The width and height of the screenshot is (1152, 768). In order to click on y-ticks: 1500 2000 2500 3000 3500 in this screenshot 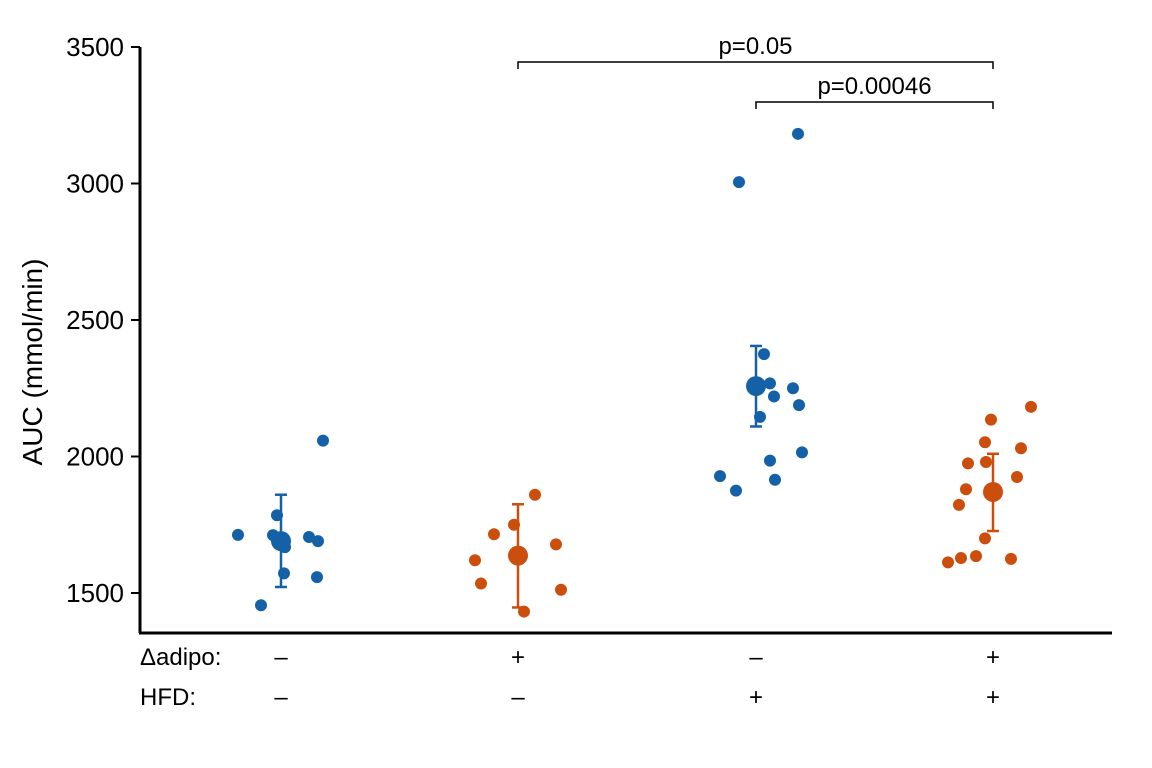, I will do `click(103, 320)`.